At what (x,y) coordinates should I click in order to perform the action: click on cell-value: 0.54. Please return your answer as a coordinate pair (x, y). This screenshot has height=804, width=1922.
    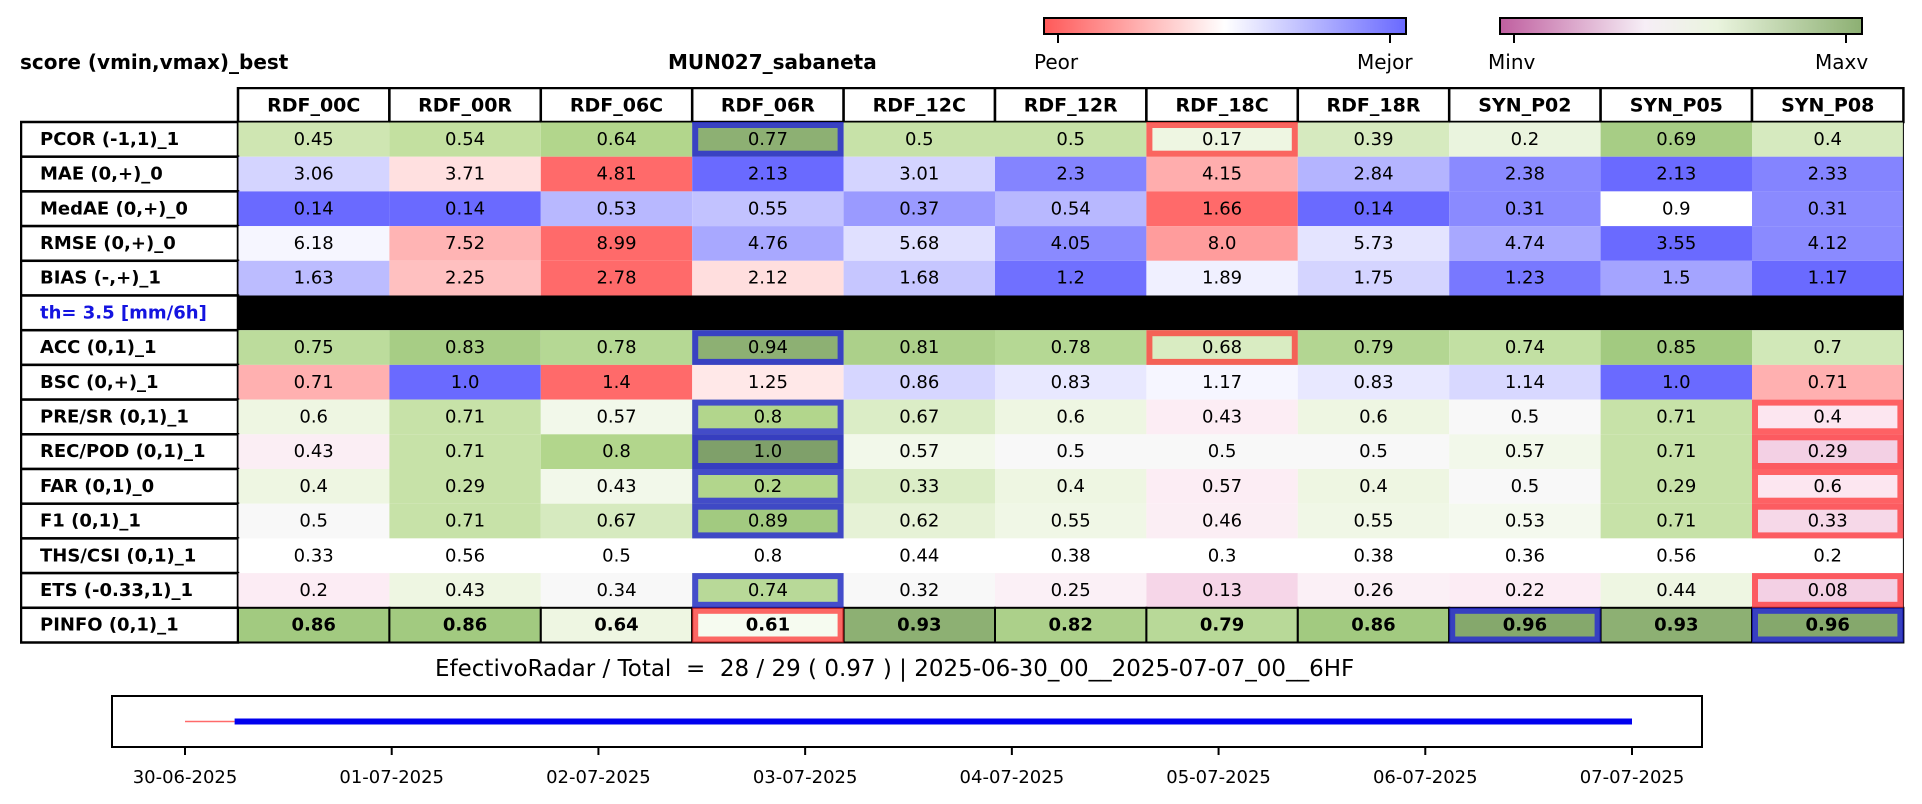
    Looking at the image, I should click on (1071, 208).